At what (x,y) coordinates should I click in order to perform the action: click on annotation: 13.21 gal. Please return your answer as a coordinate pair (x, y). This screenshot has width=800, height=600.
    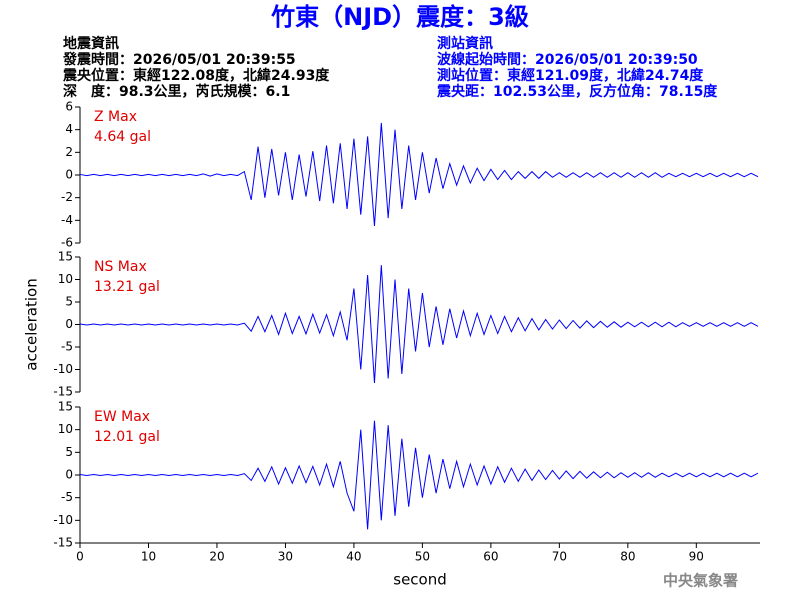
    Looking at the image, I should click on (127, 287).